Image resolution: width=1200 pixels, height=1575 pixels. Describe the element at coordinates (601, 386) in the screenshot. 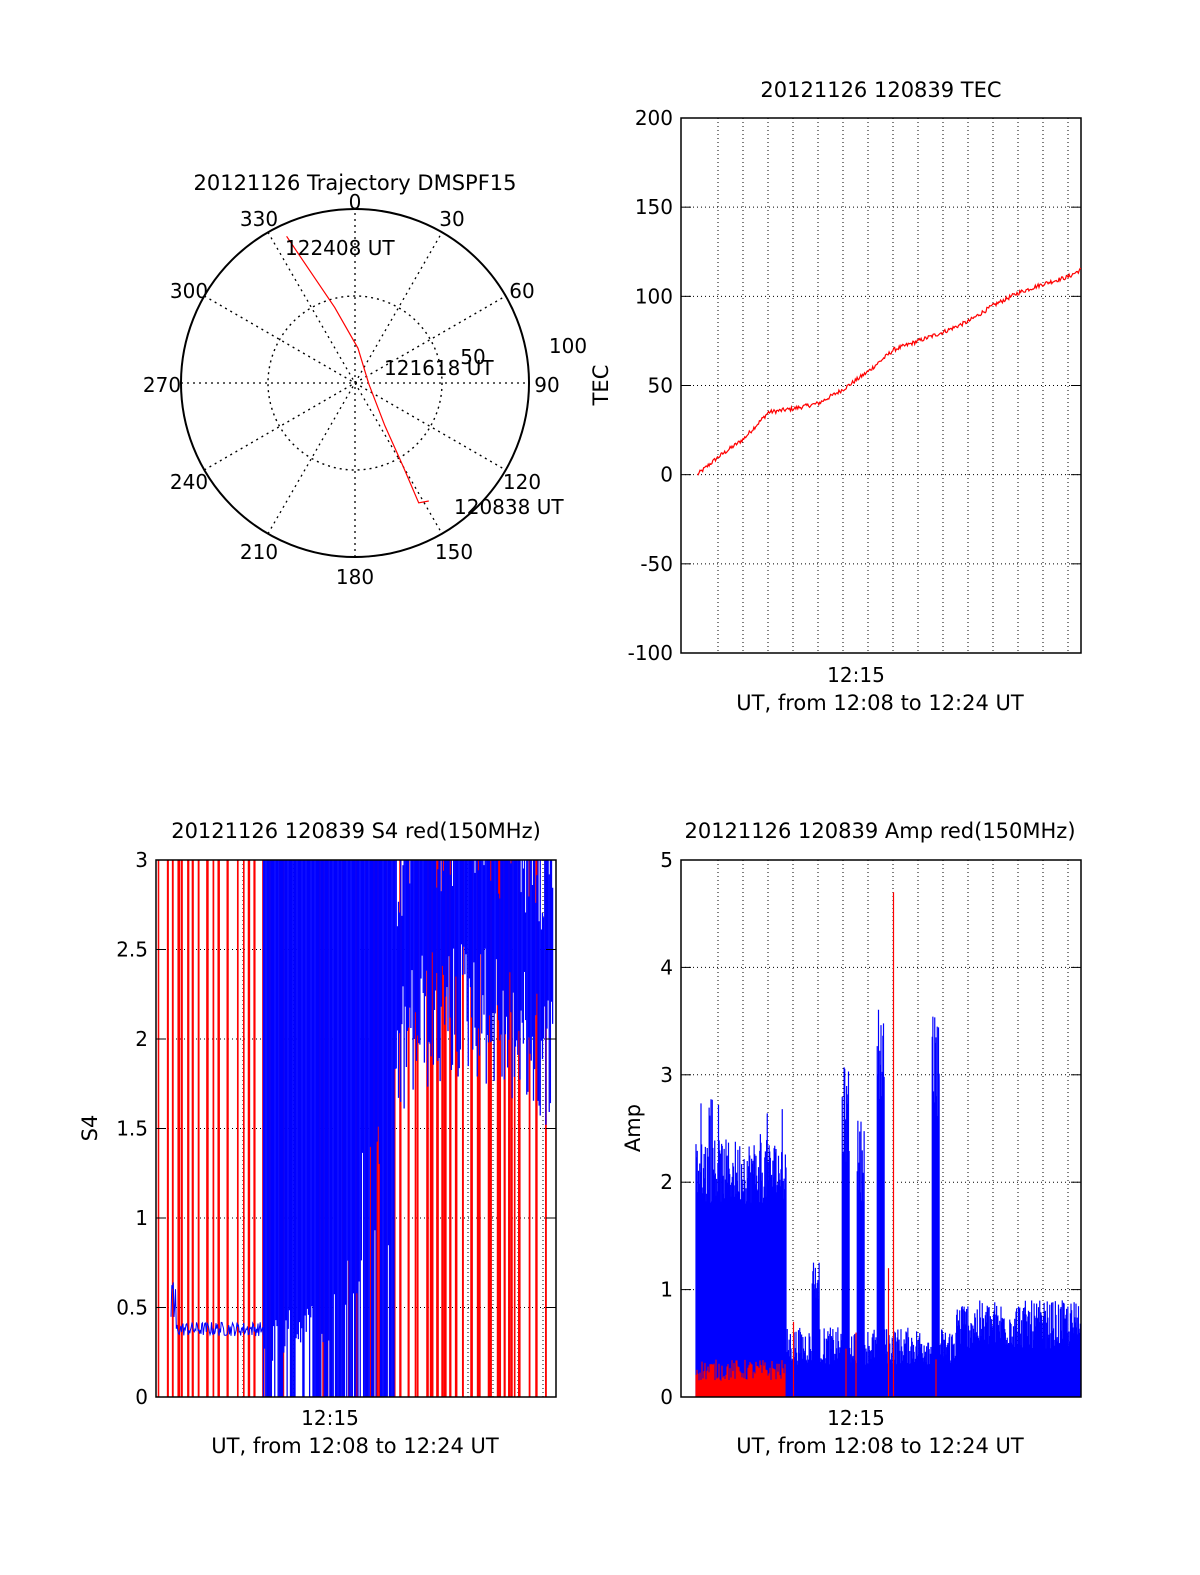

I see `tec-y-axis-label: TEC` at that location.